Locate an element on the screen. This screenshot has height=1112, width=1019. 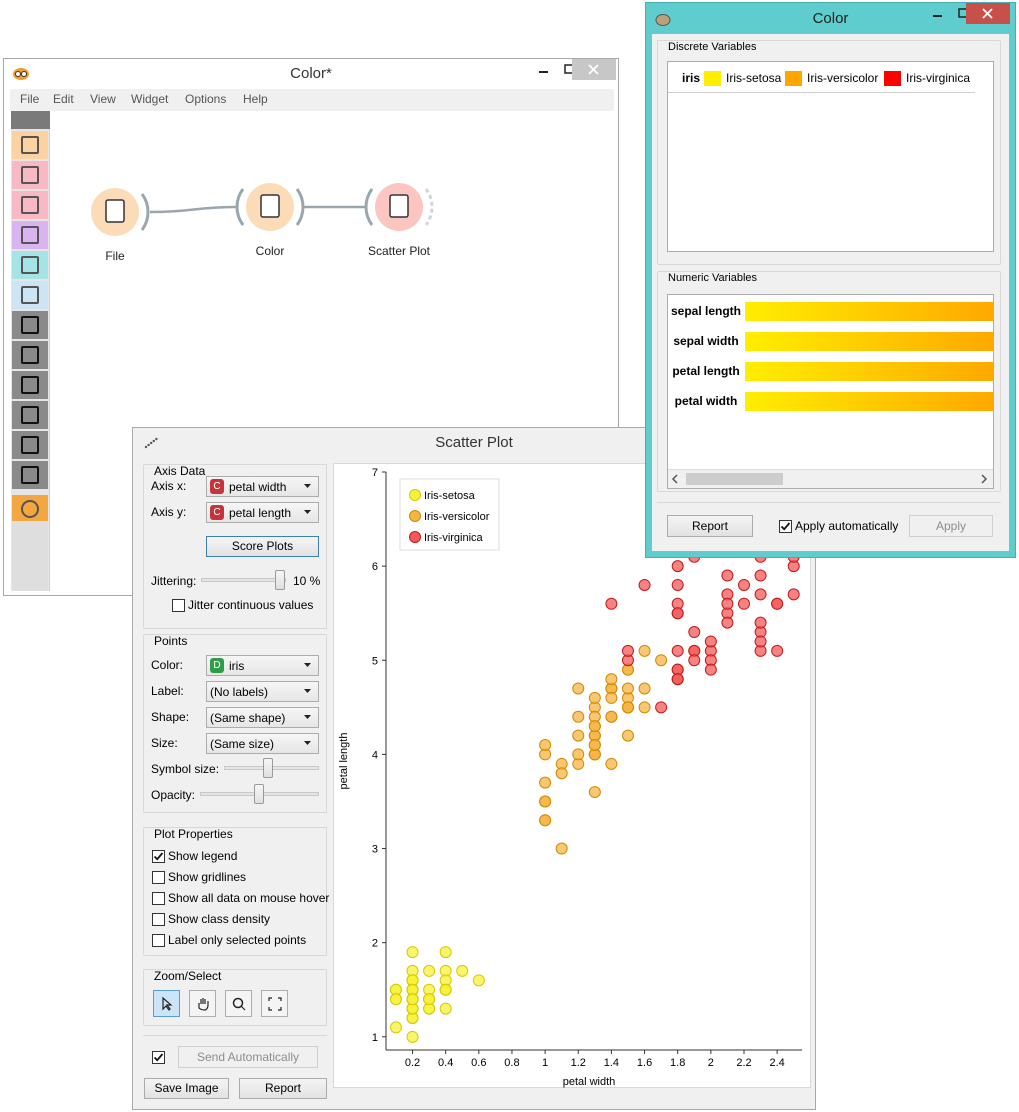
combo-arrow is located at coordinates (307, 691).